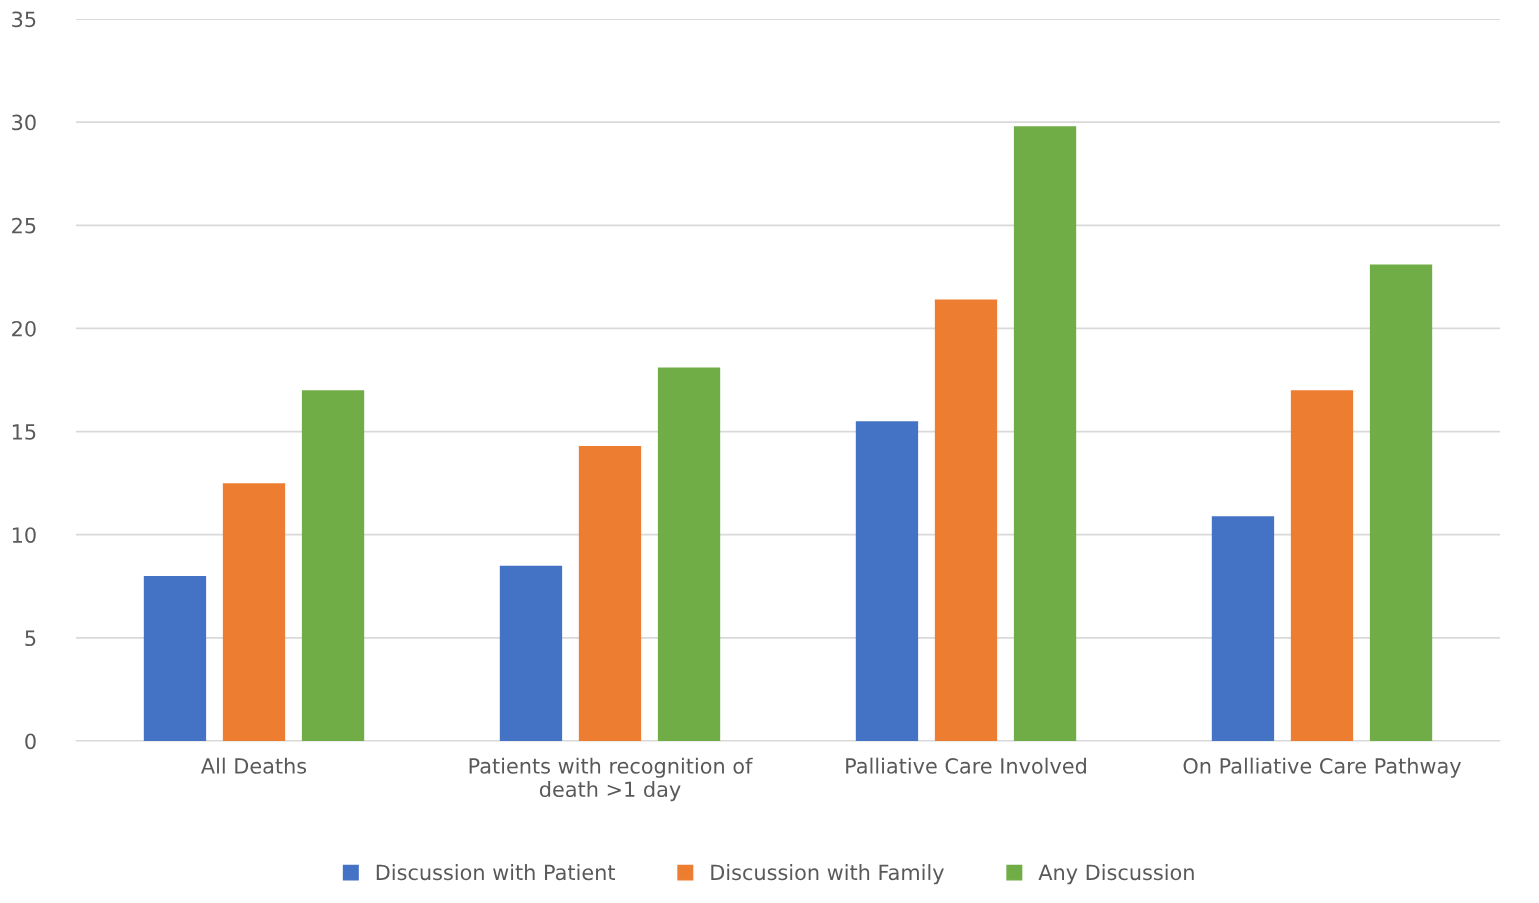 The height and width of the screenshot is (903, 1539). Describe the element at coordinates (24, 19) in the screenshot. I see `y-tick-label: 35` at that location.